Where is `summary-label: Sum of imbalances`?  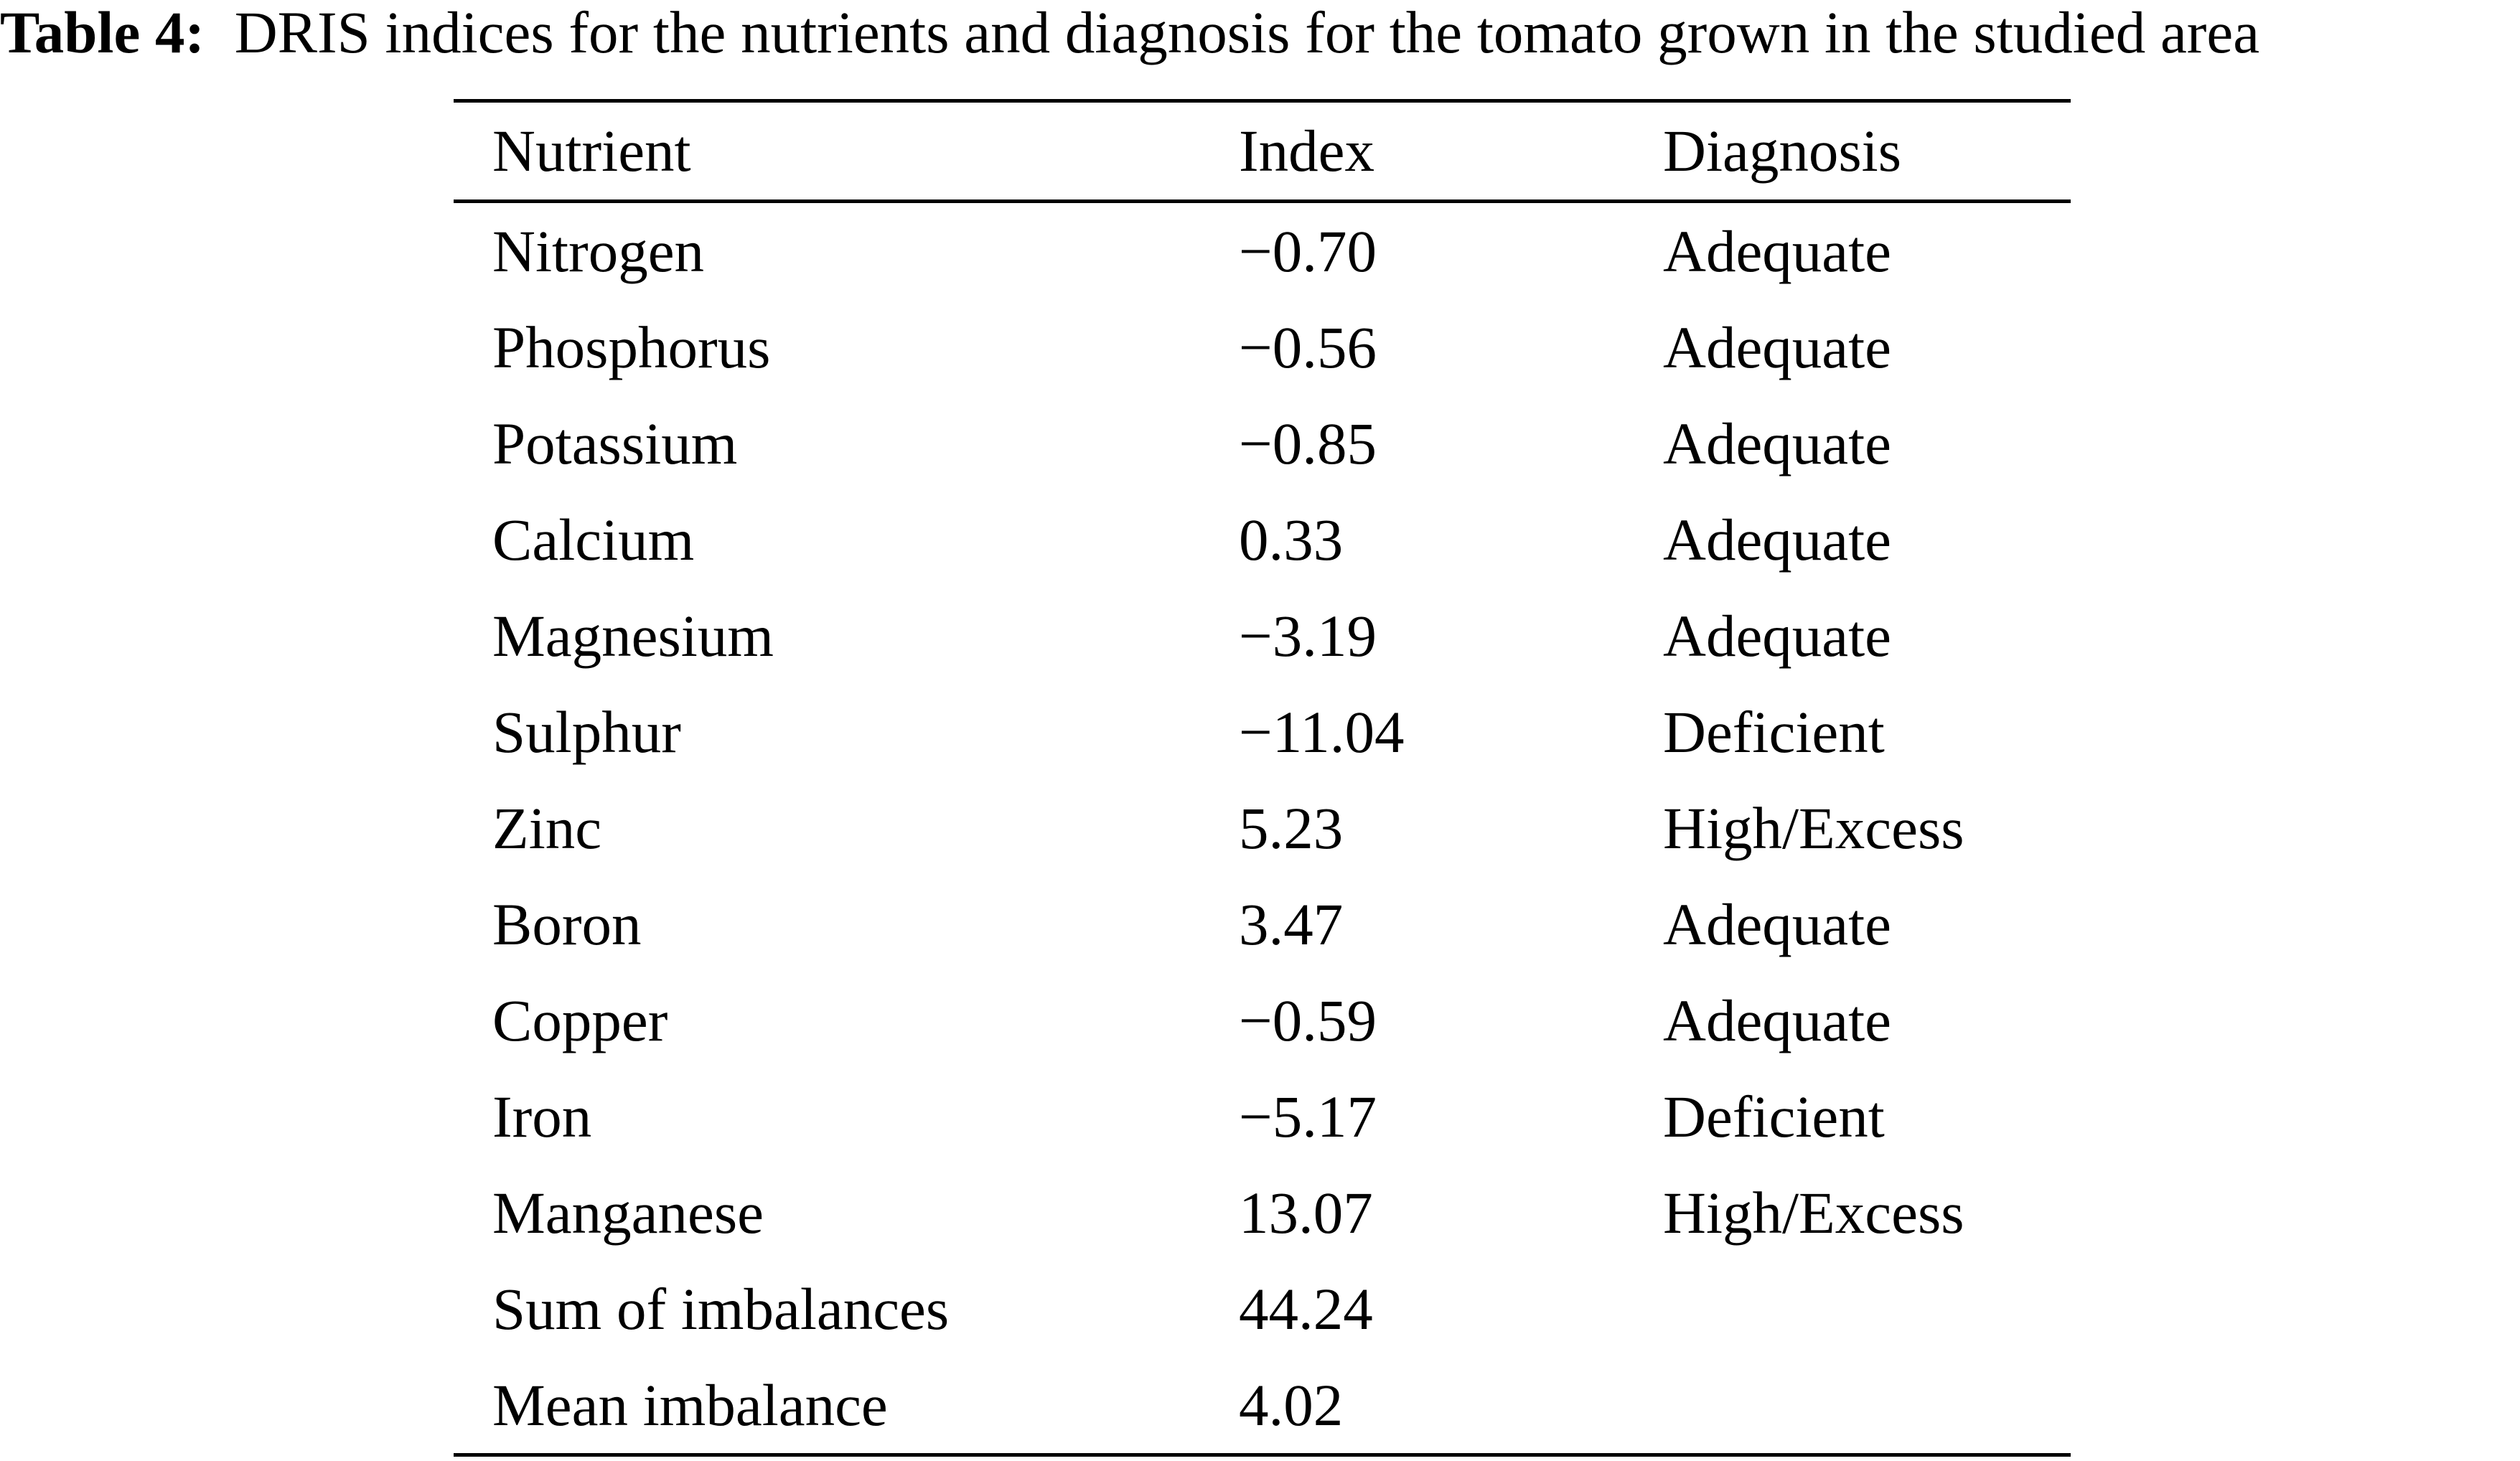 summary-label: Sum of imbalances is located at coordinates (721, 1309).